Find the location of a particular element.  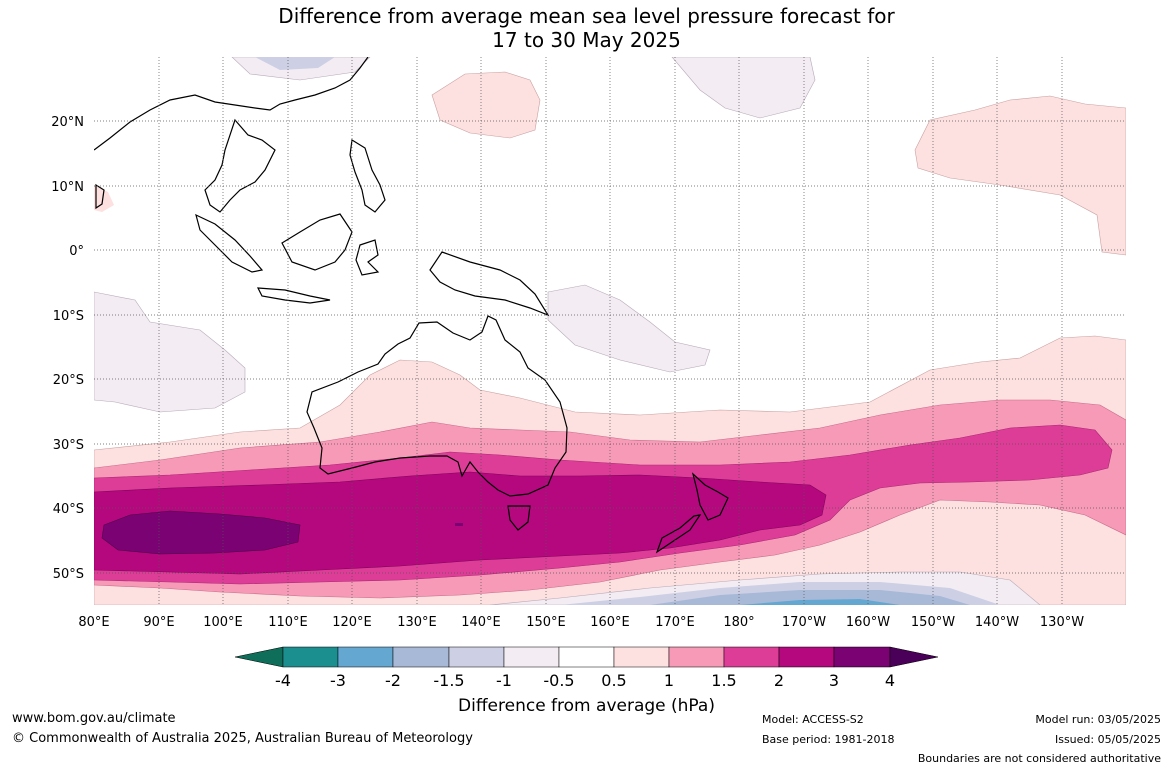

lon-label: 140°W is located at coordinates (997, 622).